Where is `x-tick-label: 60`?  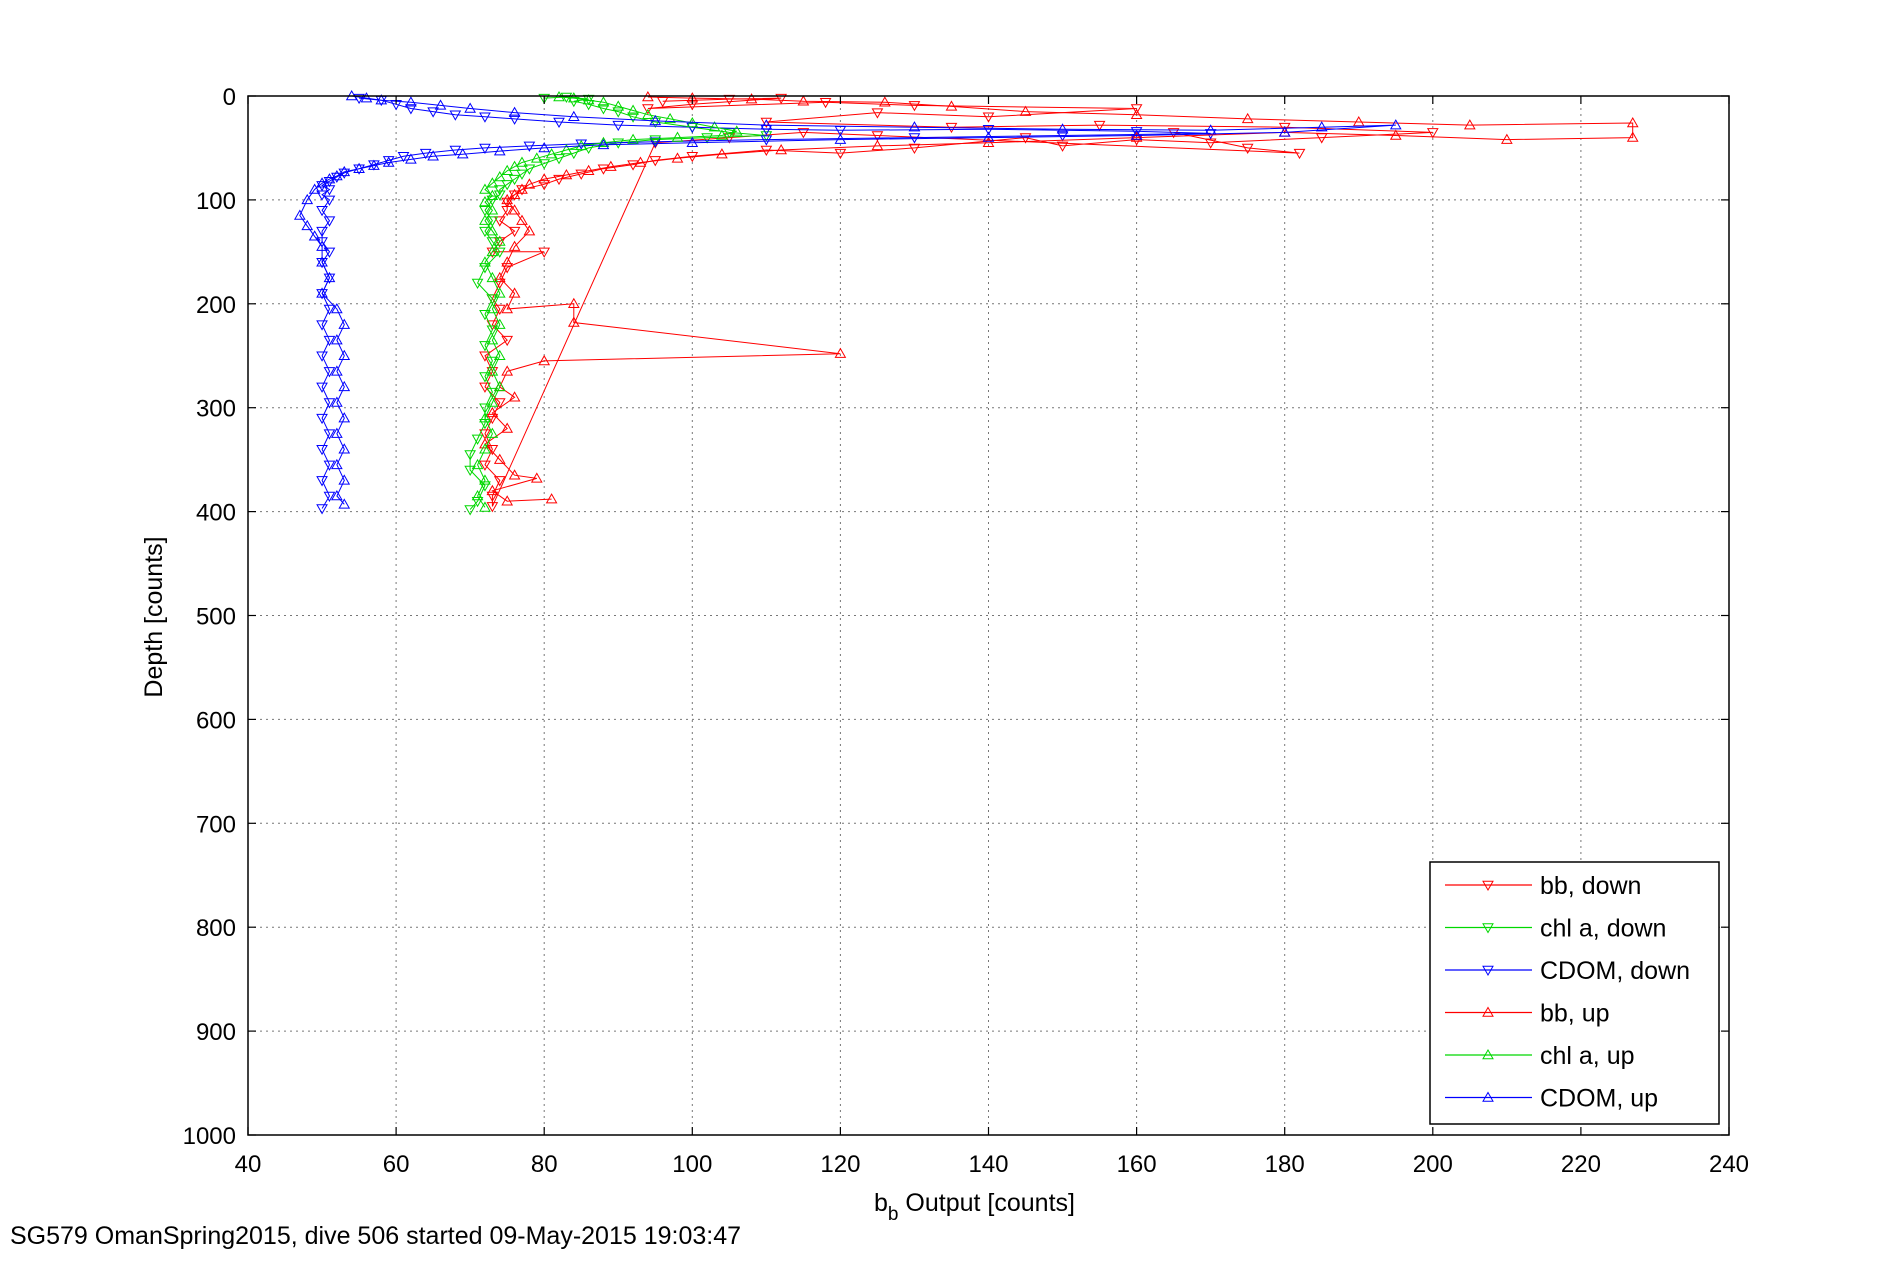
x-tick-label: 60 is located at coordinates (396, 1164).